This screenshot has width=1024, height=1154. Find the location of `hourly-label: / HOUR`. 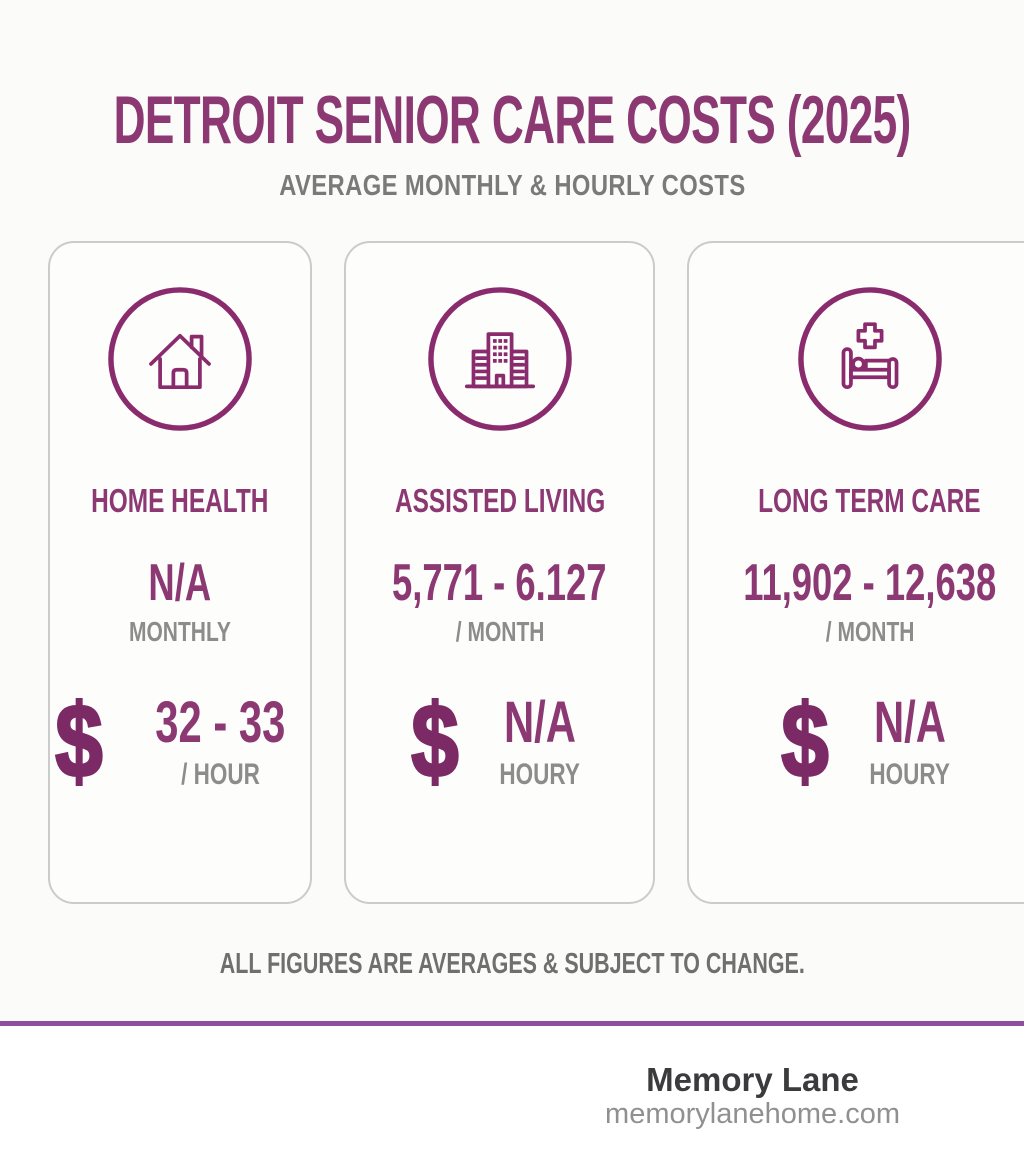

hourly-label: / HOUR is located at coordinates (220, 775).